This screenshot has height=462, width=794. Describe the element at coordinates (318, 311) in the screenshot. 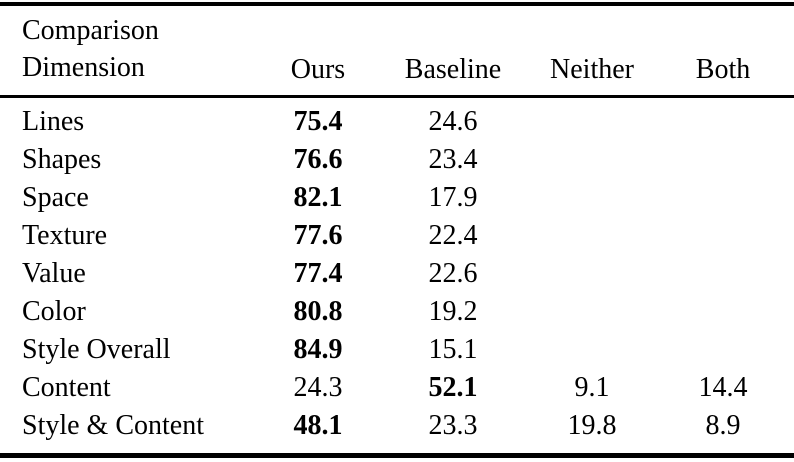

I see `cell-ours: 80.8` at that location.